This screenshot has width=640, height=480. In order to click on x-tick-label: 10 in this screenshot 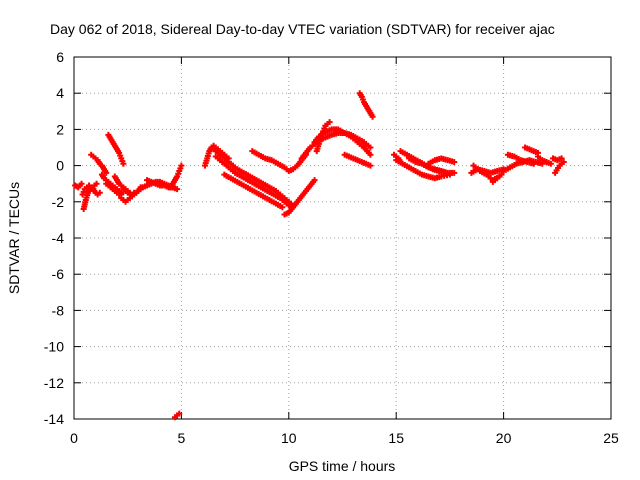, I will do `click(289, 438)`.